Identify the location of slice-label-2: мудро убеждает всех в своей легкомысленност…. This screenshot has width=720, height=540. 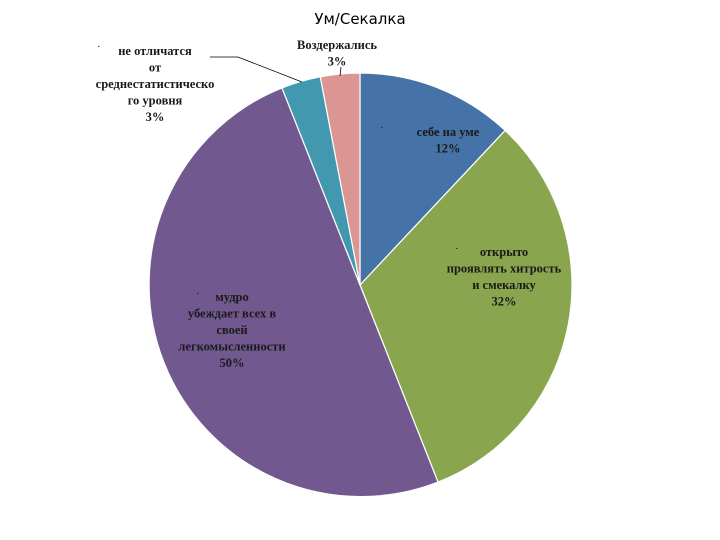
(231, 330).